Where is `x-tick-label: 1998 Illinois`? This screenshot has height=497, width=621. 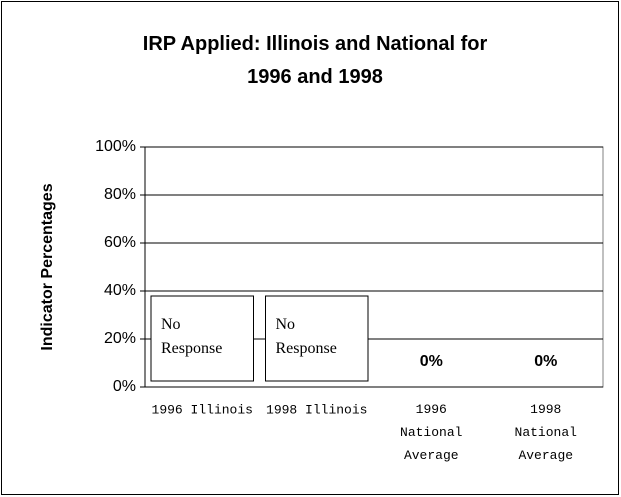 x-tick-label: 1998 Illinois is located at coordinates (316, 409).